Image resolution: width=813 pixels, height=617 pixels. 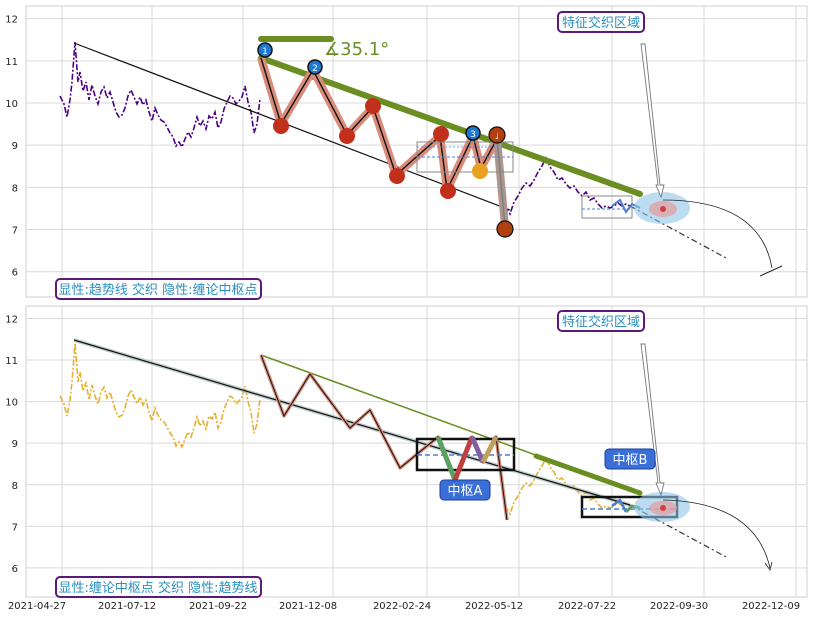 I want to click on top-forecast-arc, so click(x=717, y=234).